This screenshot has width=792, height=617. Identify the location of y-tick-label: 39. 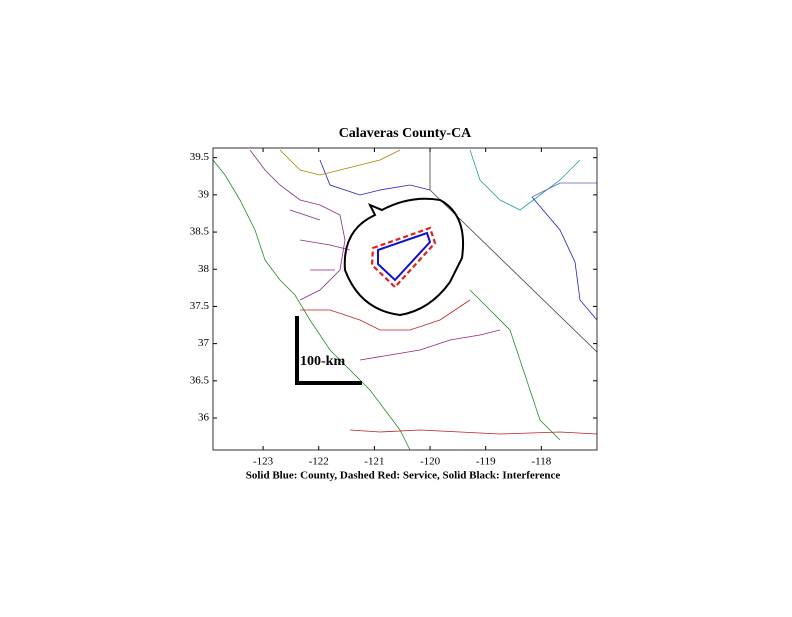
(204, 194).